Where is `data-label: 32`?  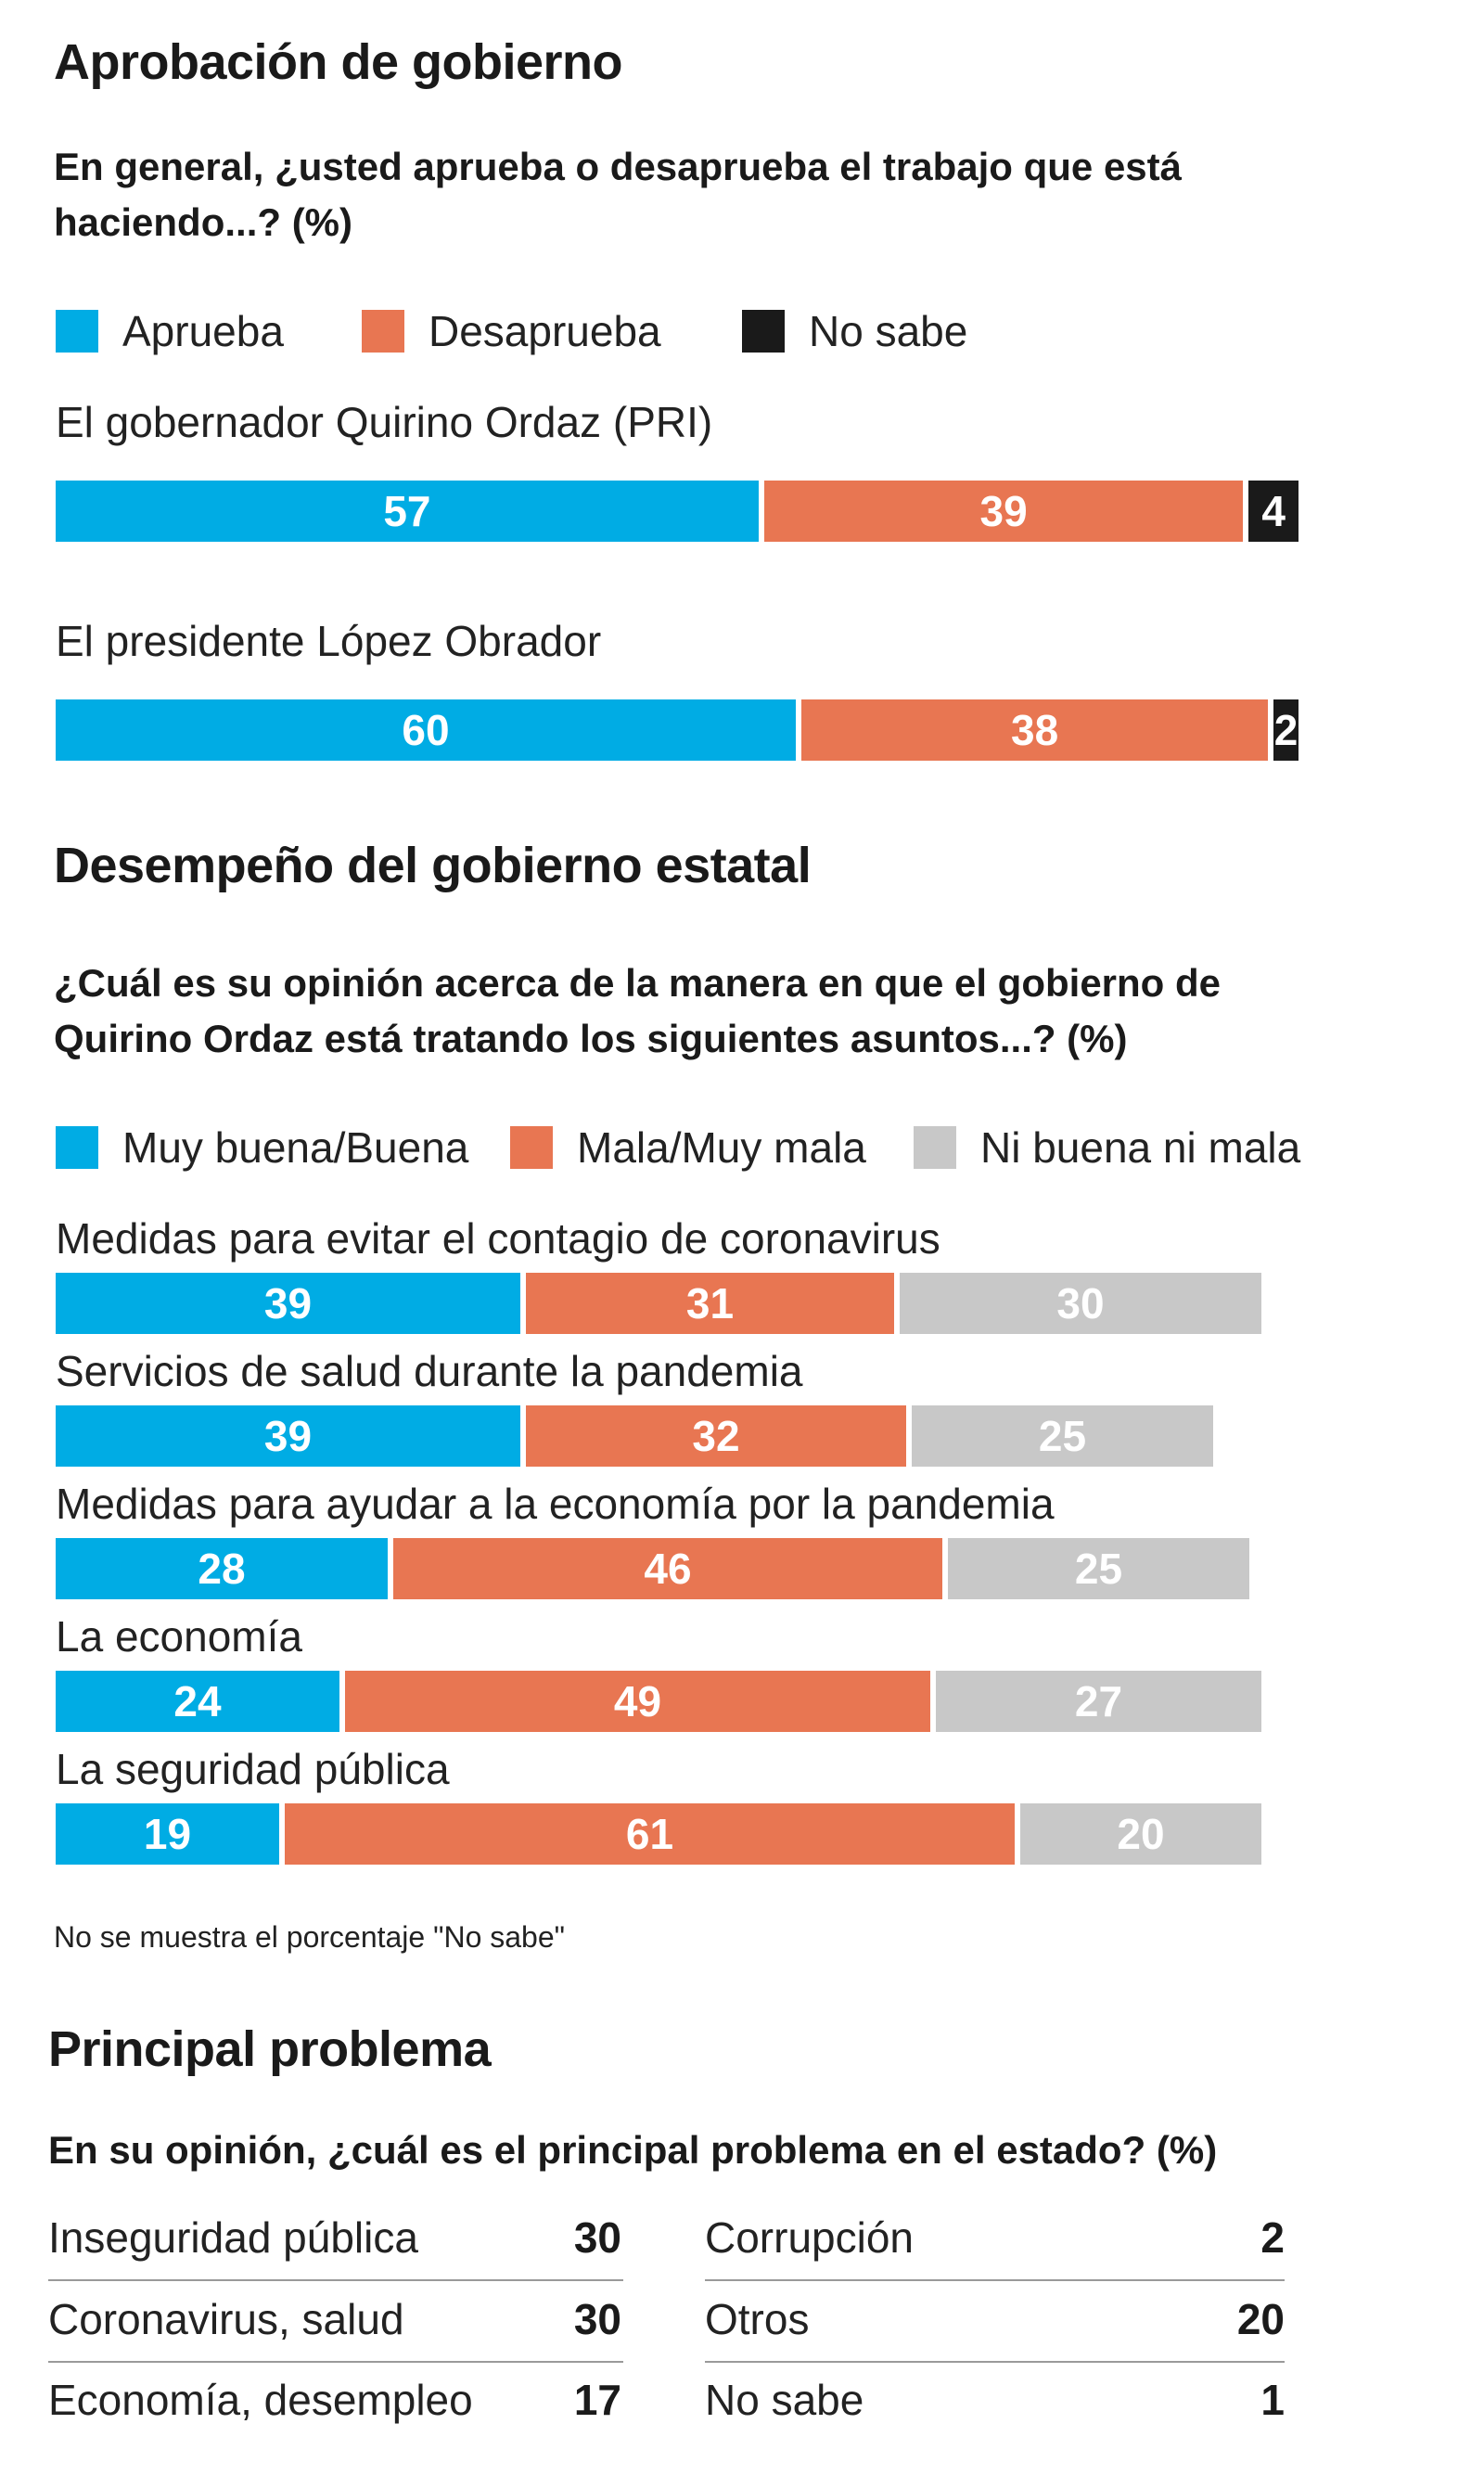 data-label: 32 is located at coordinates (716, 1436).